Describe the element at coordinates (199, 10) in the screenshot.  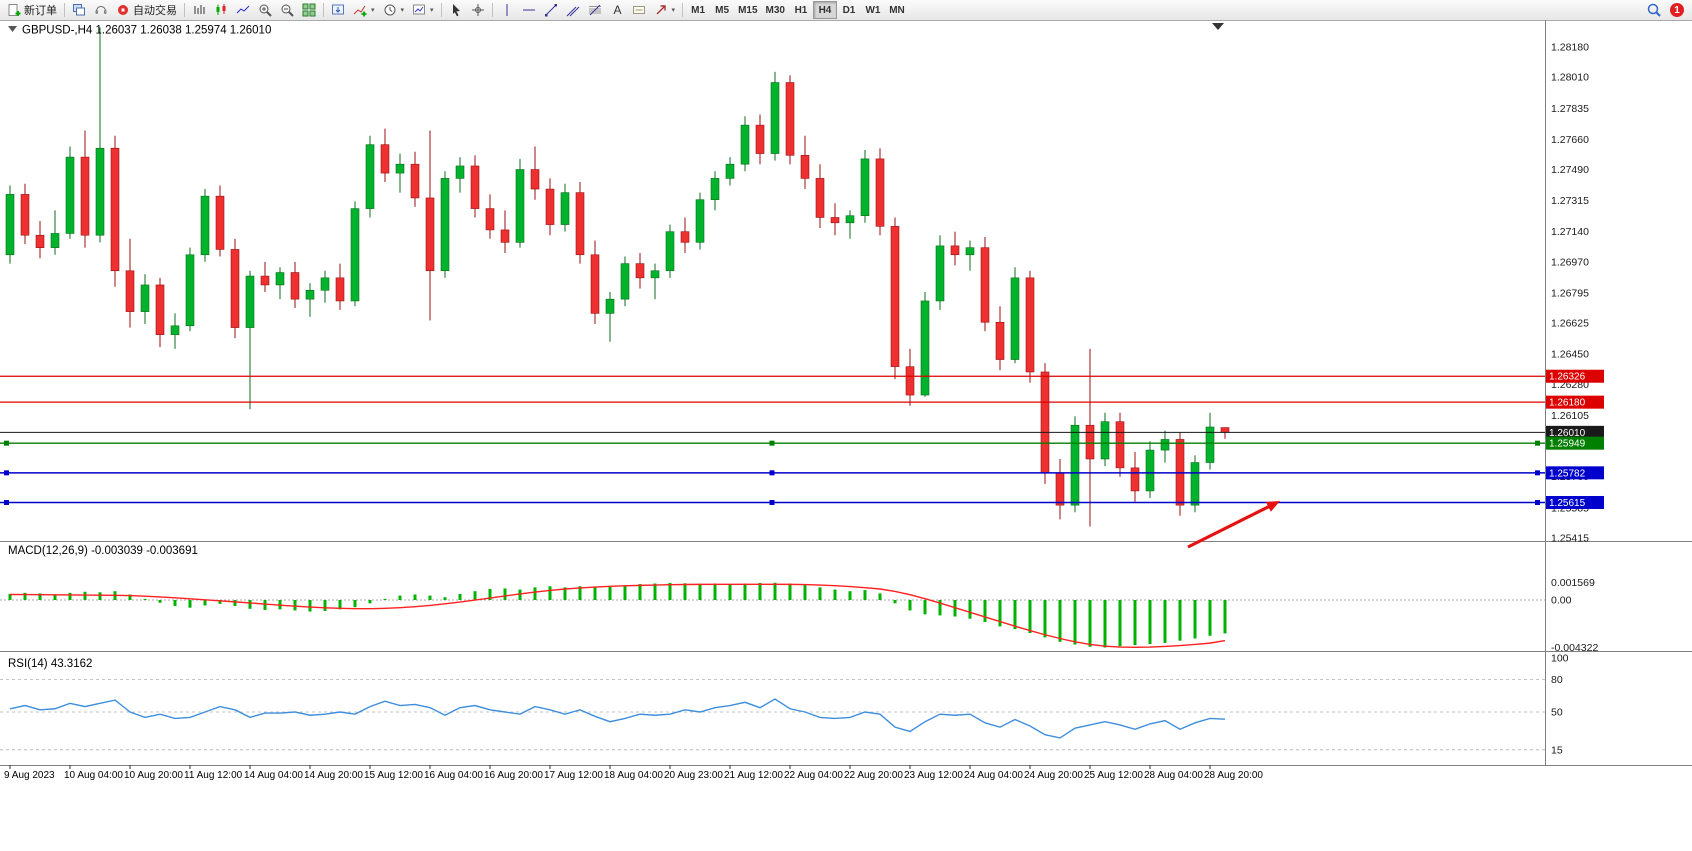
I see `bar-chart-button` at that location.